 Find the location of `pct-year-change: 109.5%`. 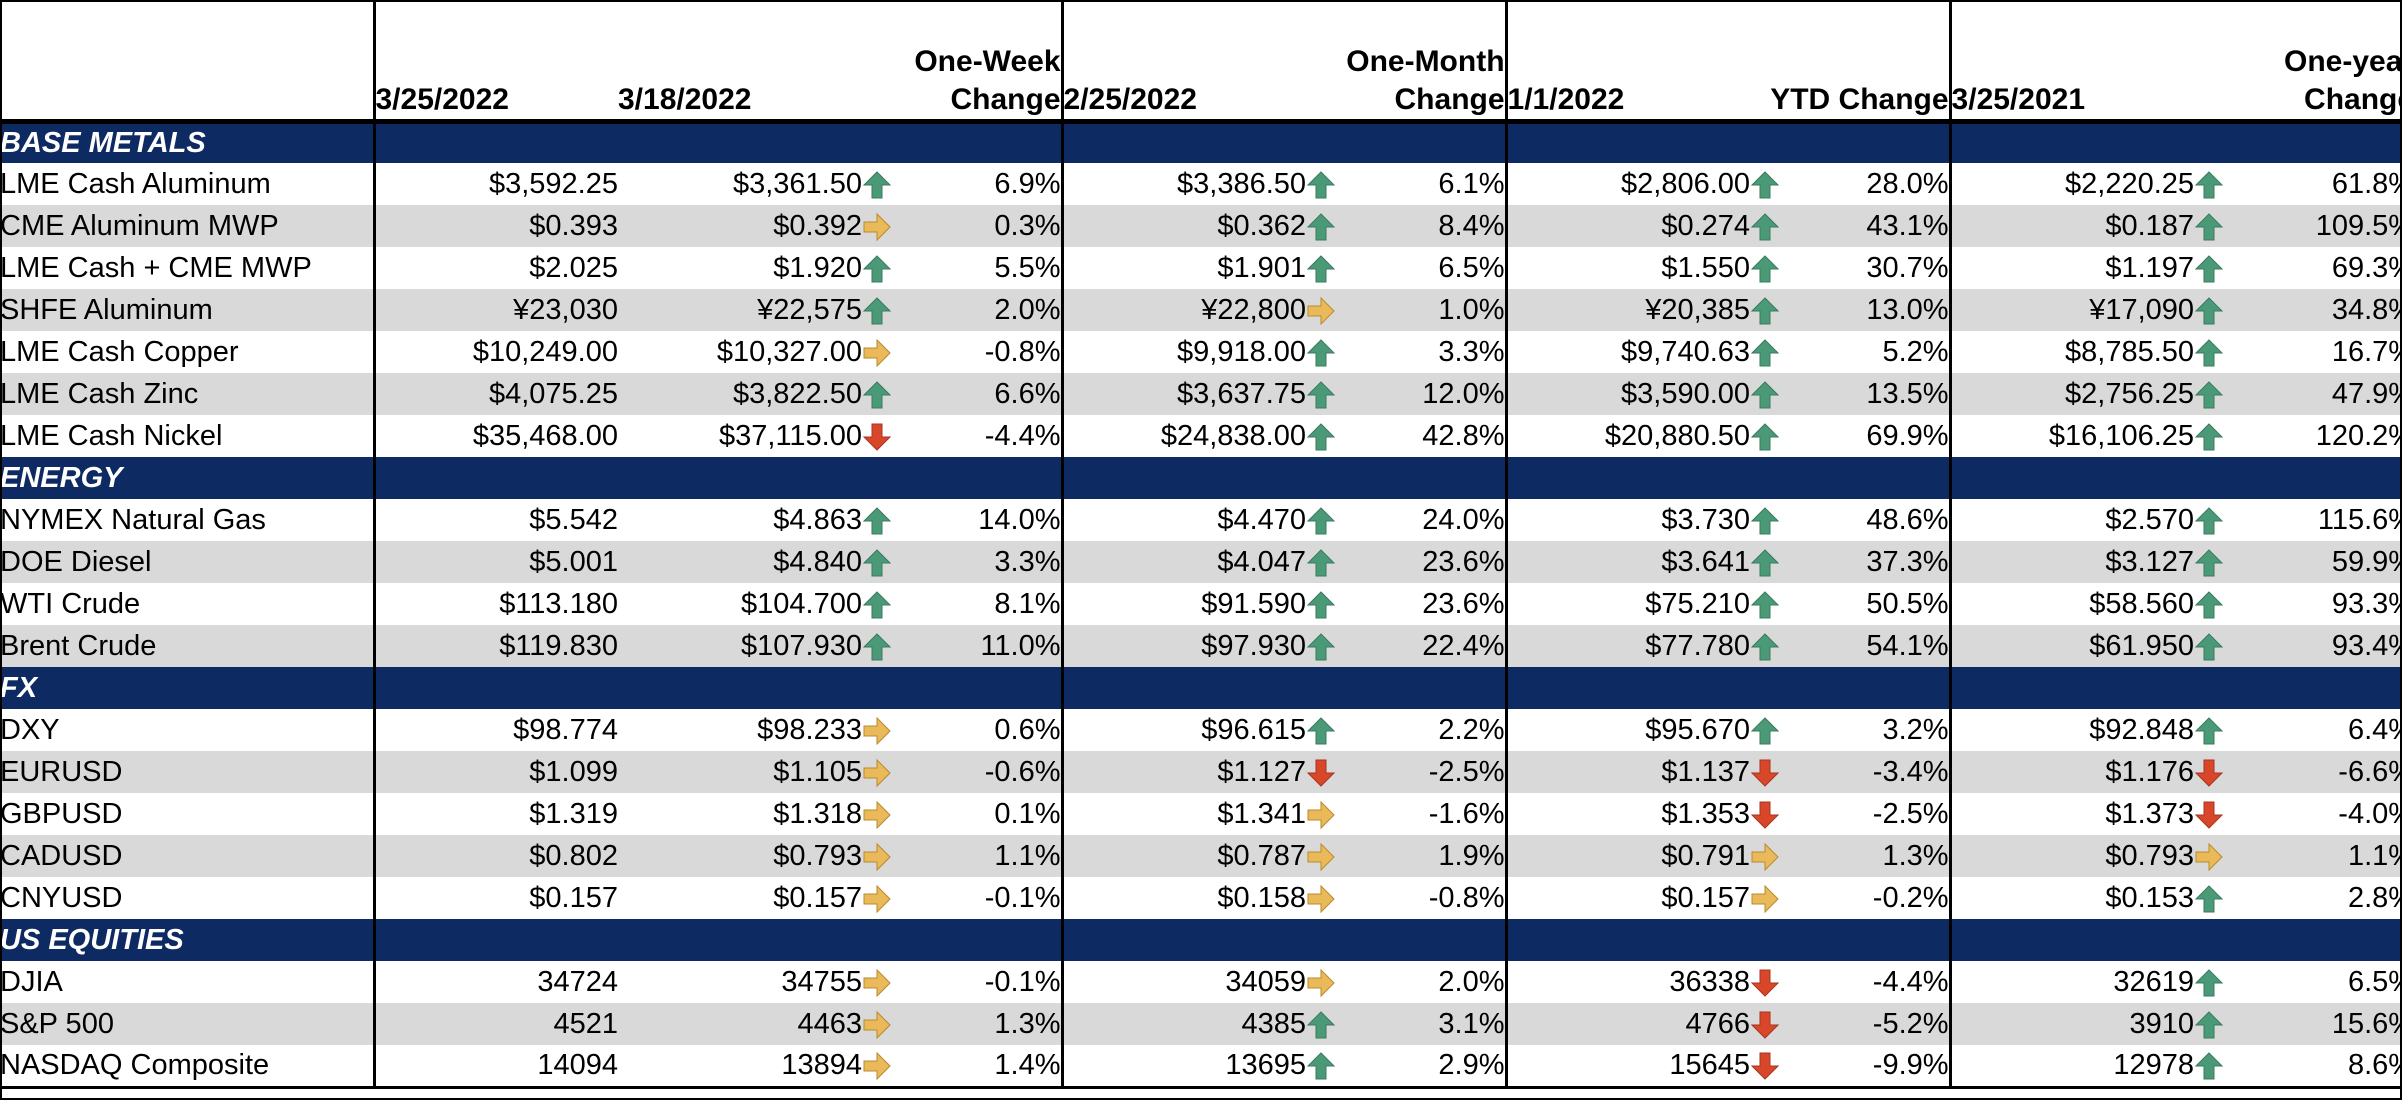

pct-year-change: 109.5% is located at coordinates (2358, 225).